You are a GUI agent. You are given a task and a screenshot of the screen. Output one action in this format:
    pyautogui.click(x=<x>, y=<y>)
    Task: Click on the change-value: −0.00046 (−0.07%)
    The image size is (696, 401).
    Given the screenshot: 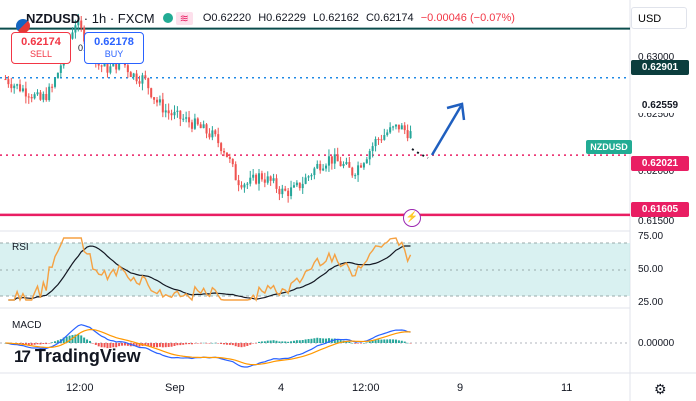 What is the action you would take?
    pyautogui.click(x=467, y=18)
    